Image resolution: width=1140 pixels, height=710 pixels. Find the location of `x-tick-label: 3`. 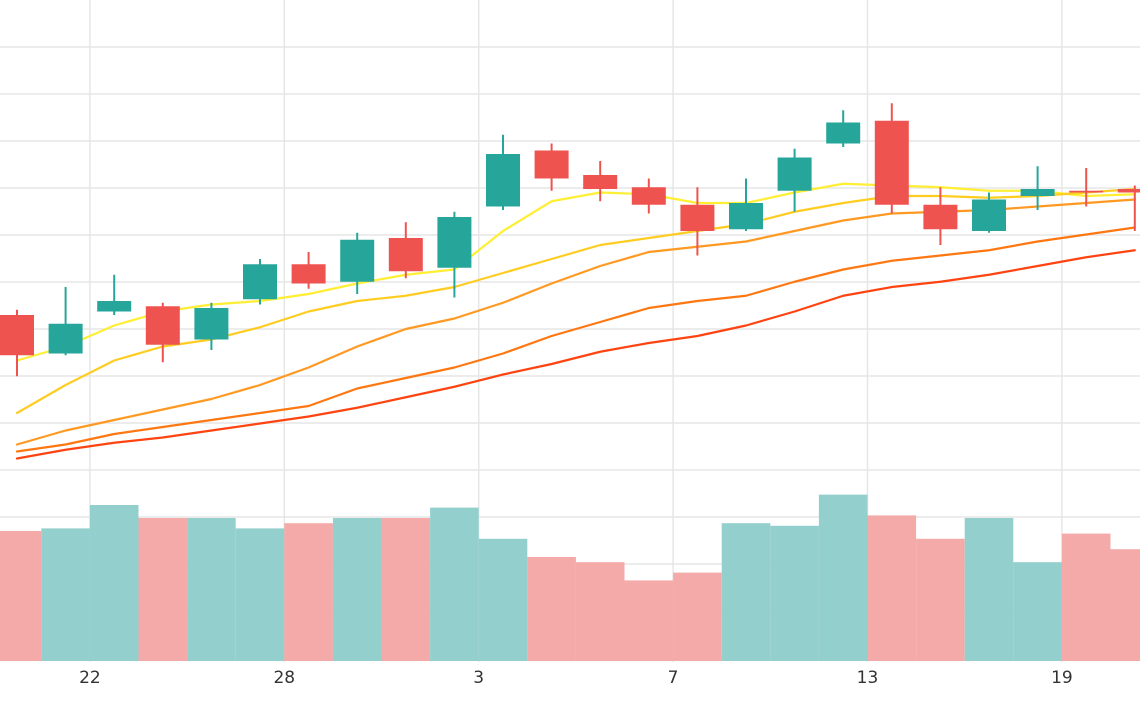

x-tick-label: 3 is located at coordinates (478, 678).